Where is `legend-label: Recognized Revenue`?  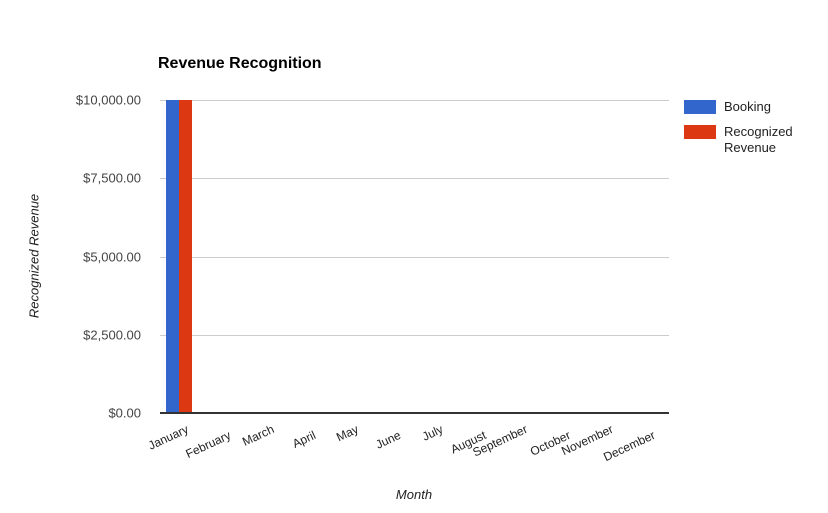
legend-label: Recognized Revenue is located at coordinates (758, 139).